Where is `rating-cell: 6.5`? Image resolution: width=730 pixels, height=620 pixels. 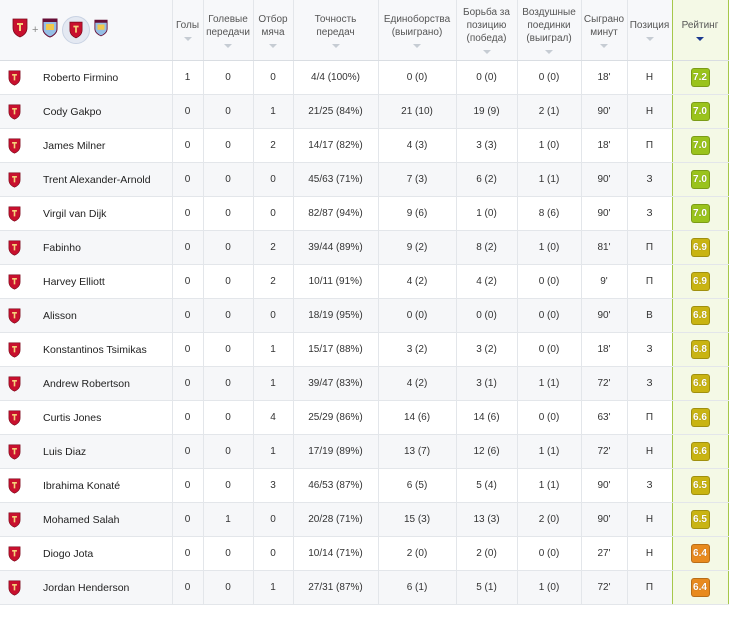 rating-cell: 6.5 is located at coordinates (700, 519).